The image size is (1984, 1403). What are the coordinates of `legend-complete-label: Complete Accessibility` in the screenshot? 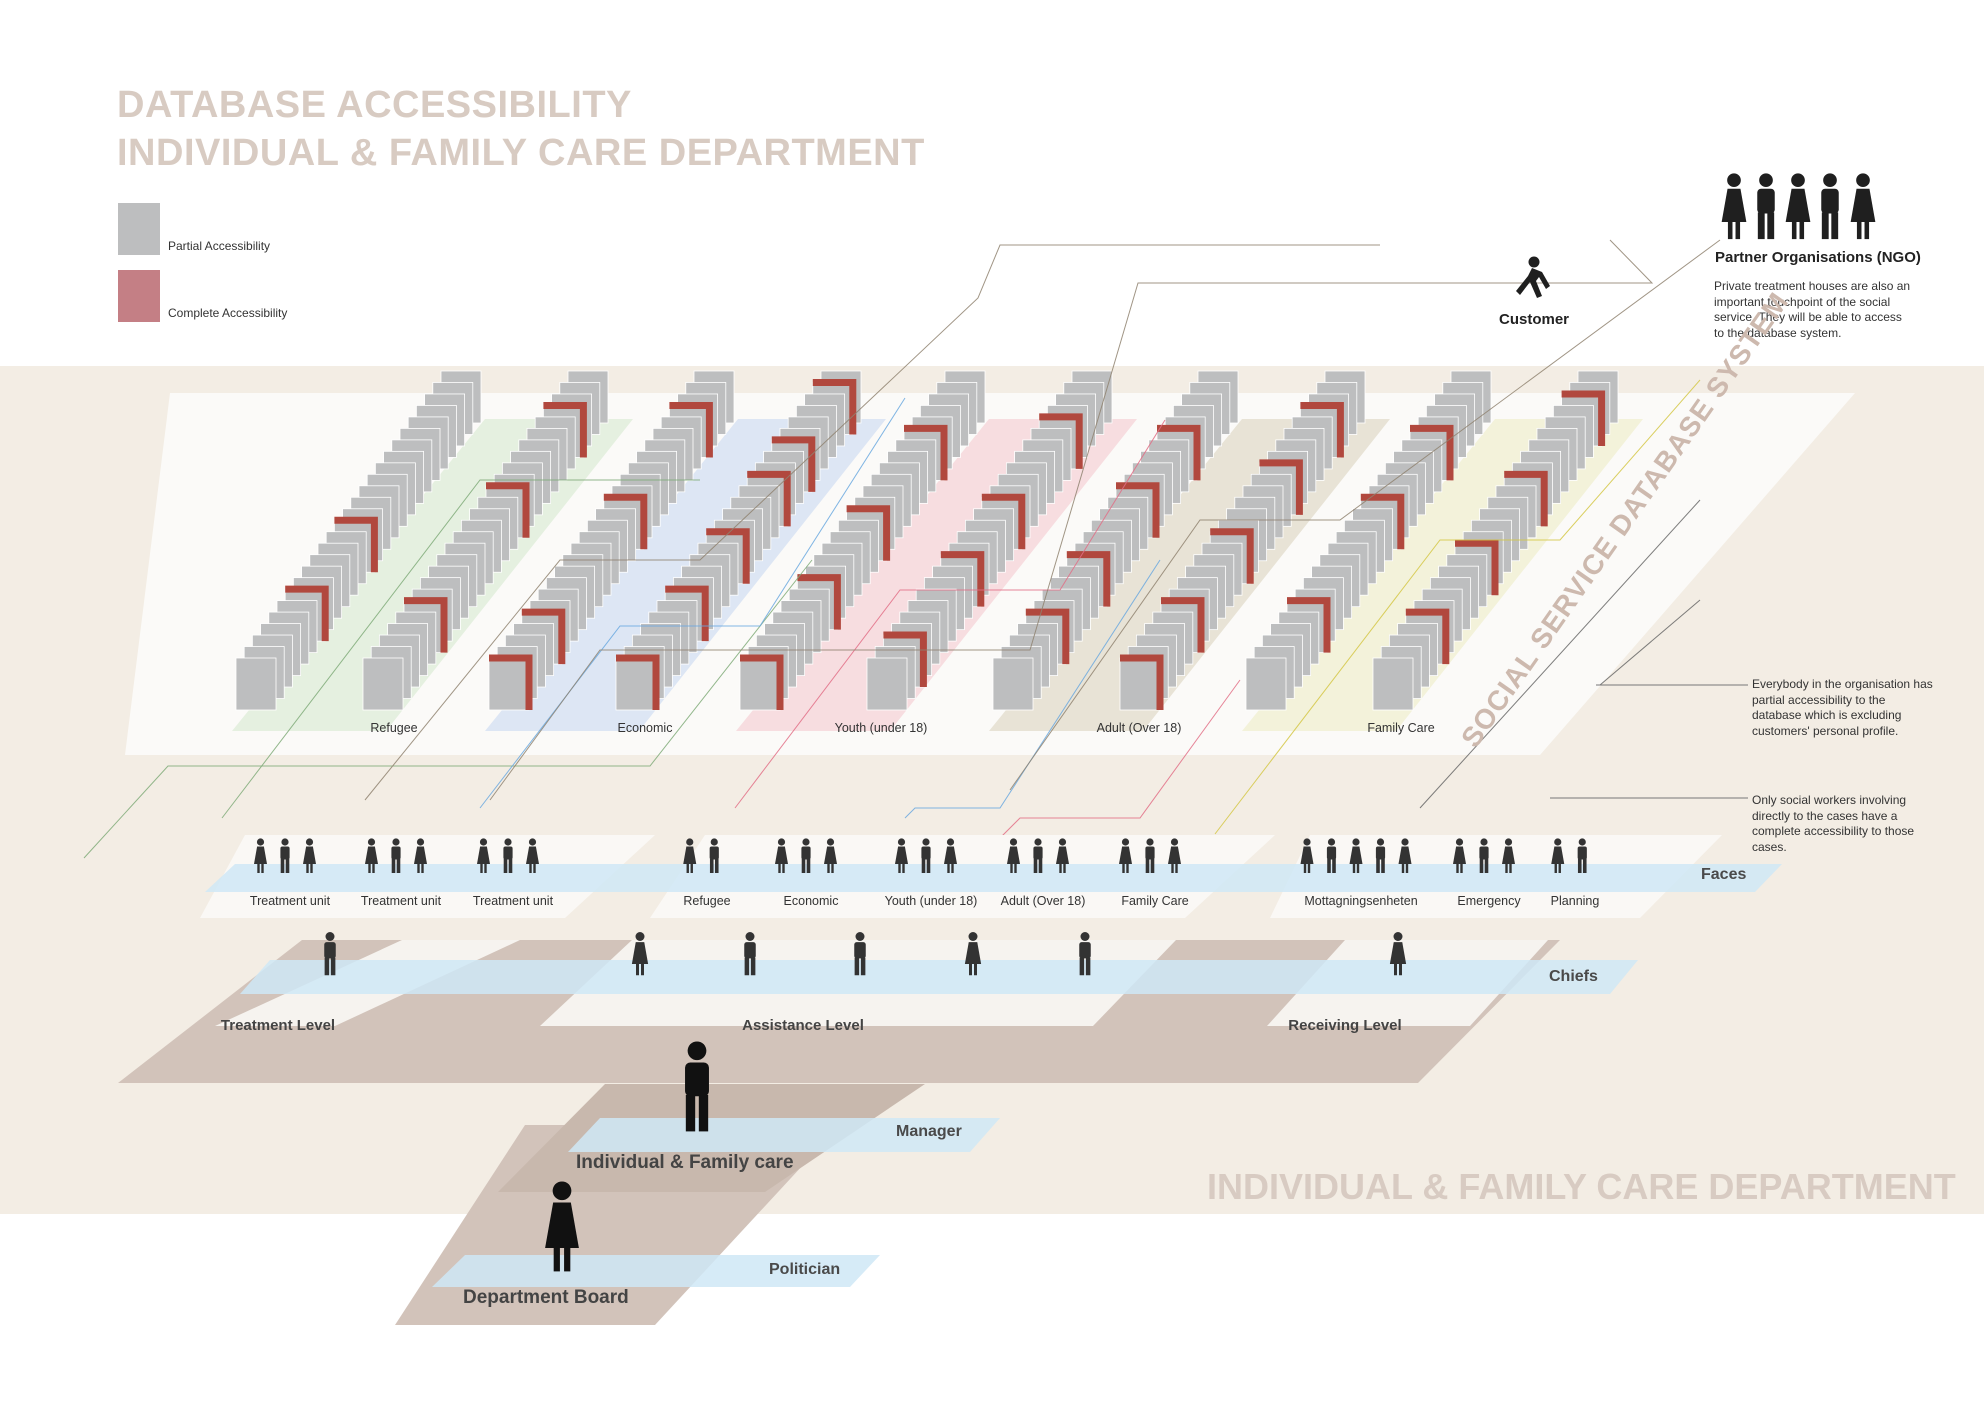 It's located at (228, 313).